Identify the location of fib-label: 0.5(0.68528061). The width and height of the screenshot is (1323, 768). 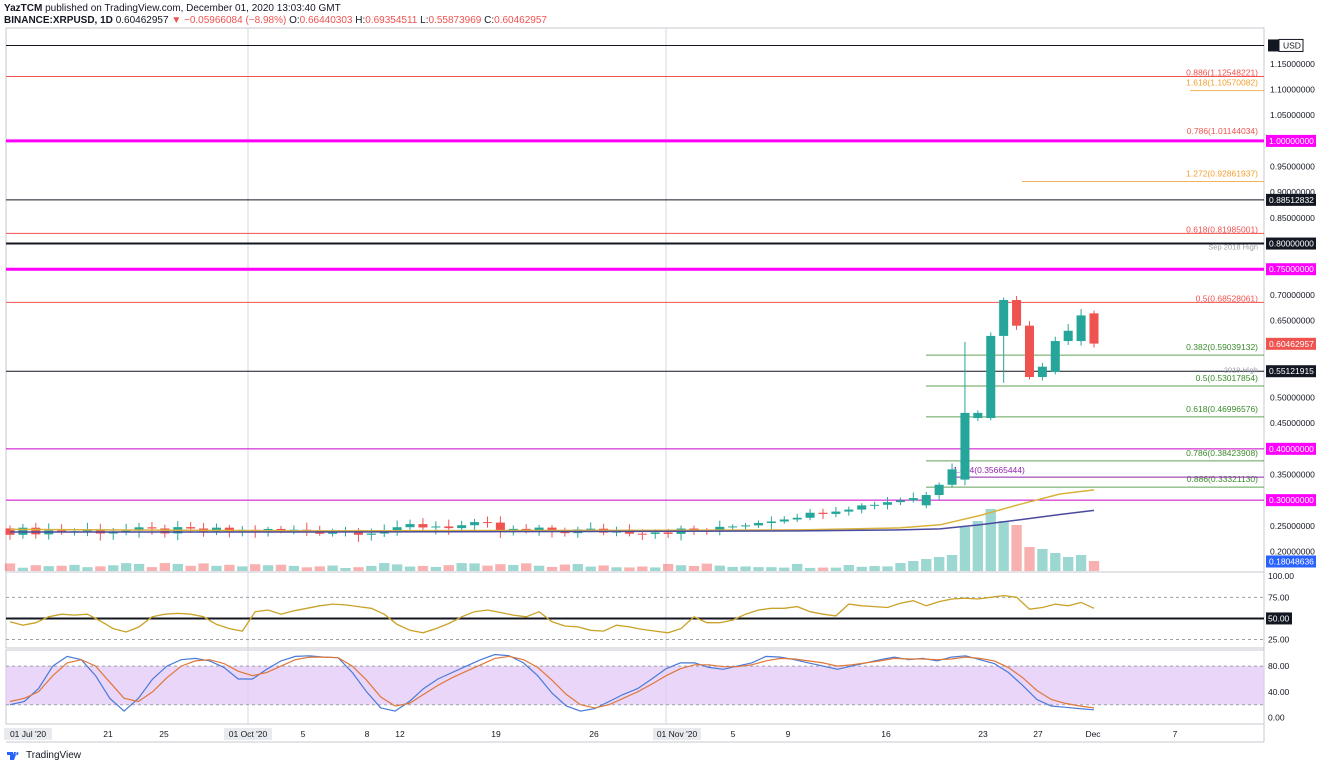
(1227, 298).